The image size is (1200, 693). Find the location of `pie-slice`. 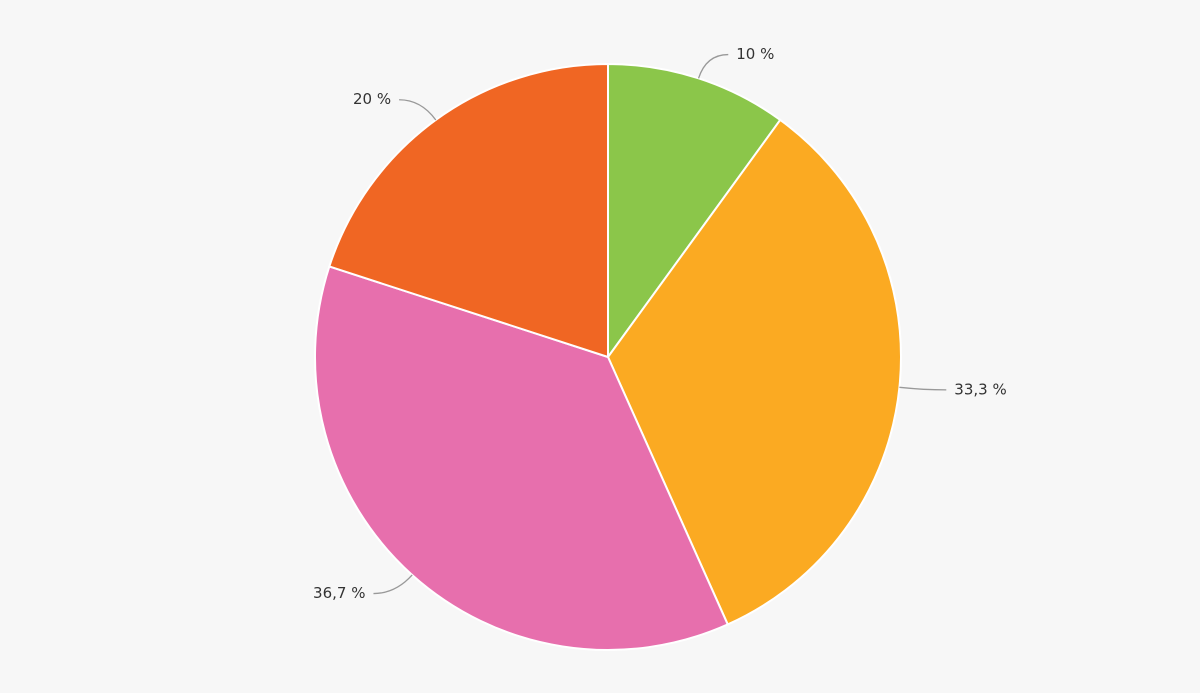

pie-slice is located at coordinates (694, 211).